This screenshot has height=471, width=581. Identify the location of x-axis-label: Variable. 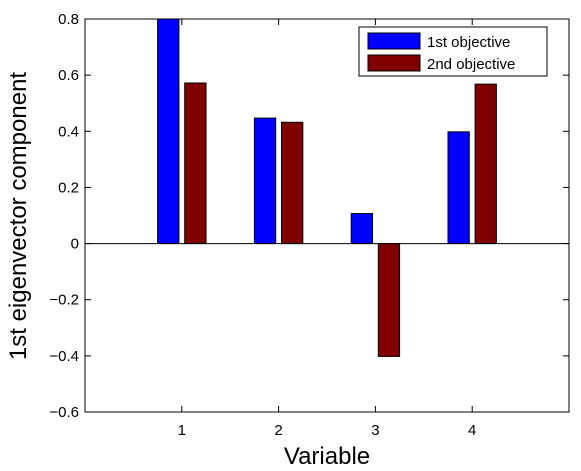
(327, 456).